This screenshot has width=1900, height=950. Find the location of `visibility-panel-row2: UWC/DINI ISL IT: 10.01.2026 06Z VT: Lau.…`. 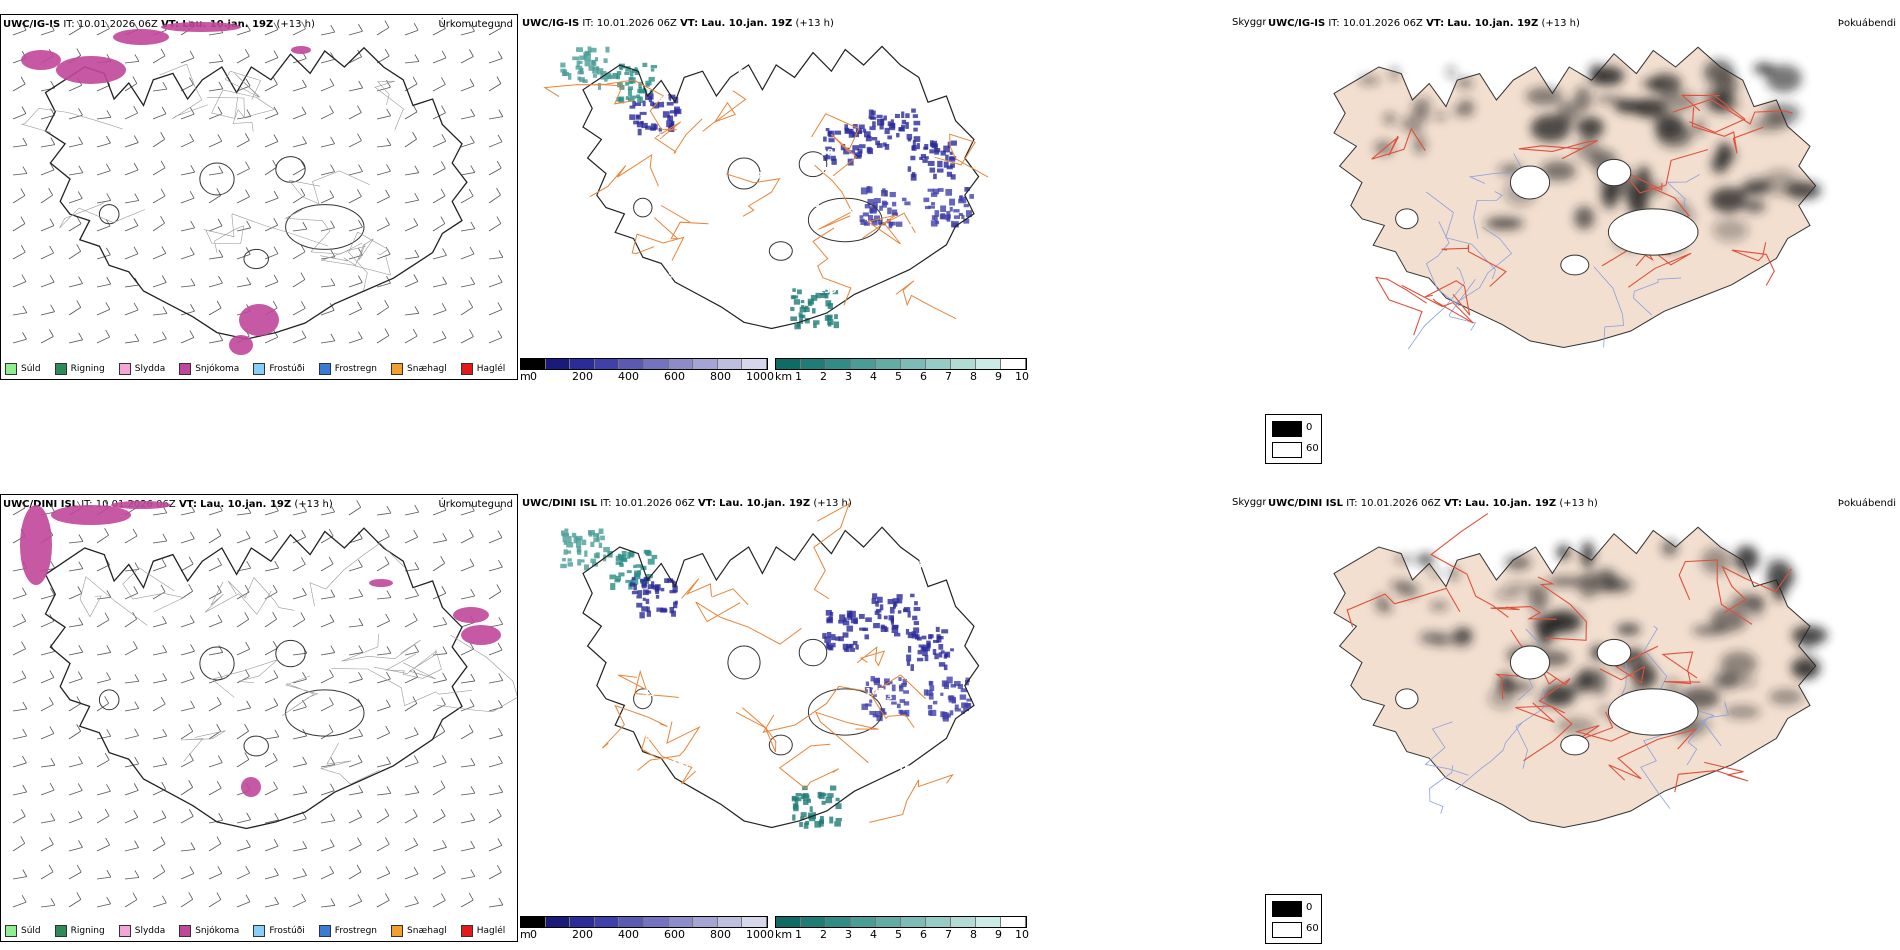

visibility-panel-row2: UWC/DINI ISL IT: 10.01.2026 06Z VT: Lau.… is located at coordinates (775, 718).